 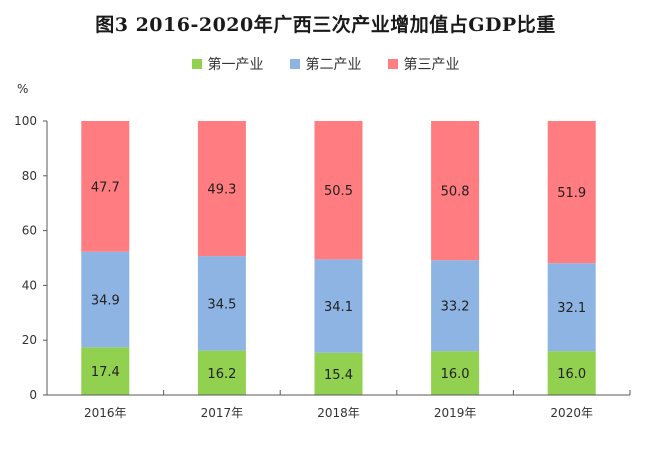 I want to click on data-label: 33.2, so click(x=455, y=307).